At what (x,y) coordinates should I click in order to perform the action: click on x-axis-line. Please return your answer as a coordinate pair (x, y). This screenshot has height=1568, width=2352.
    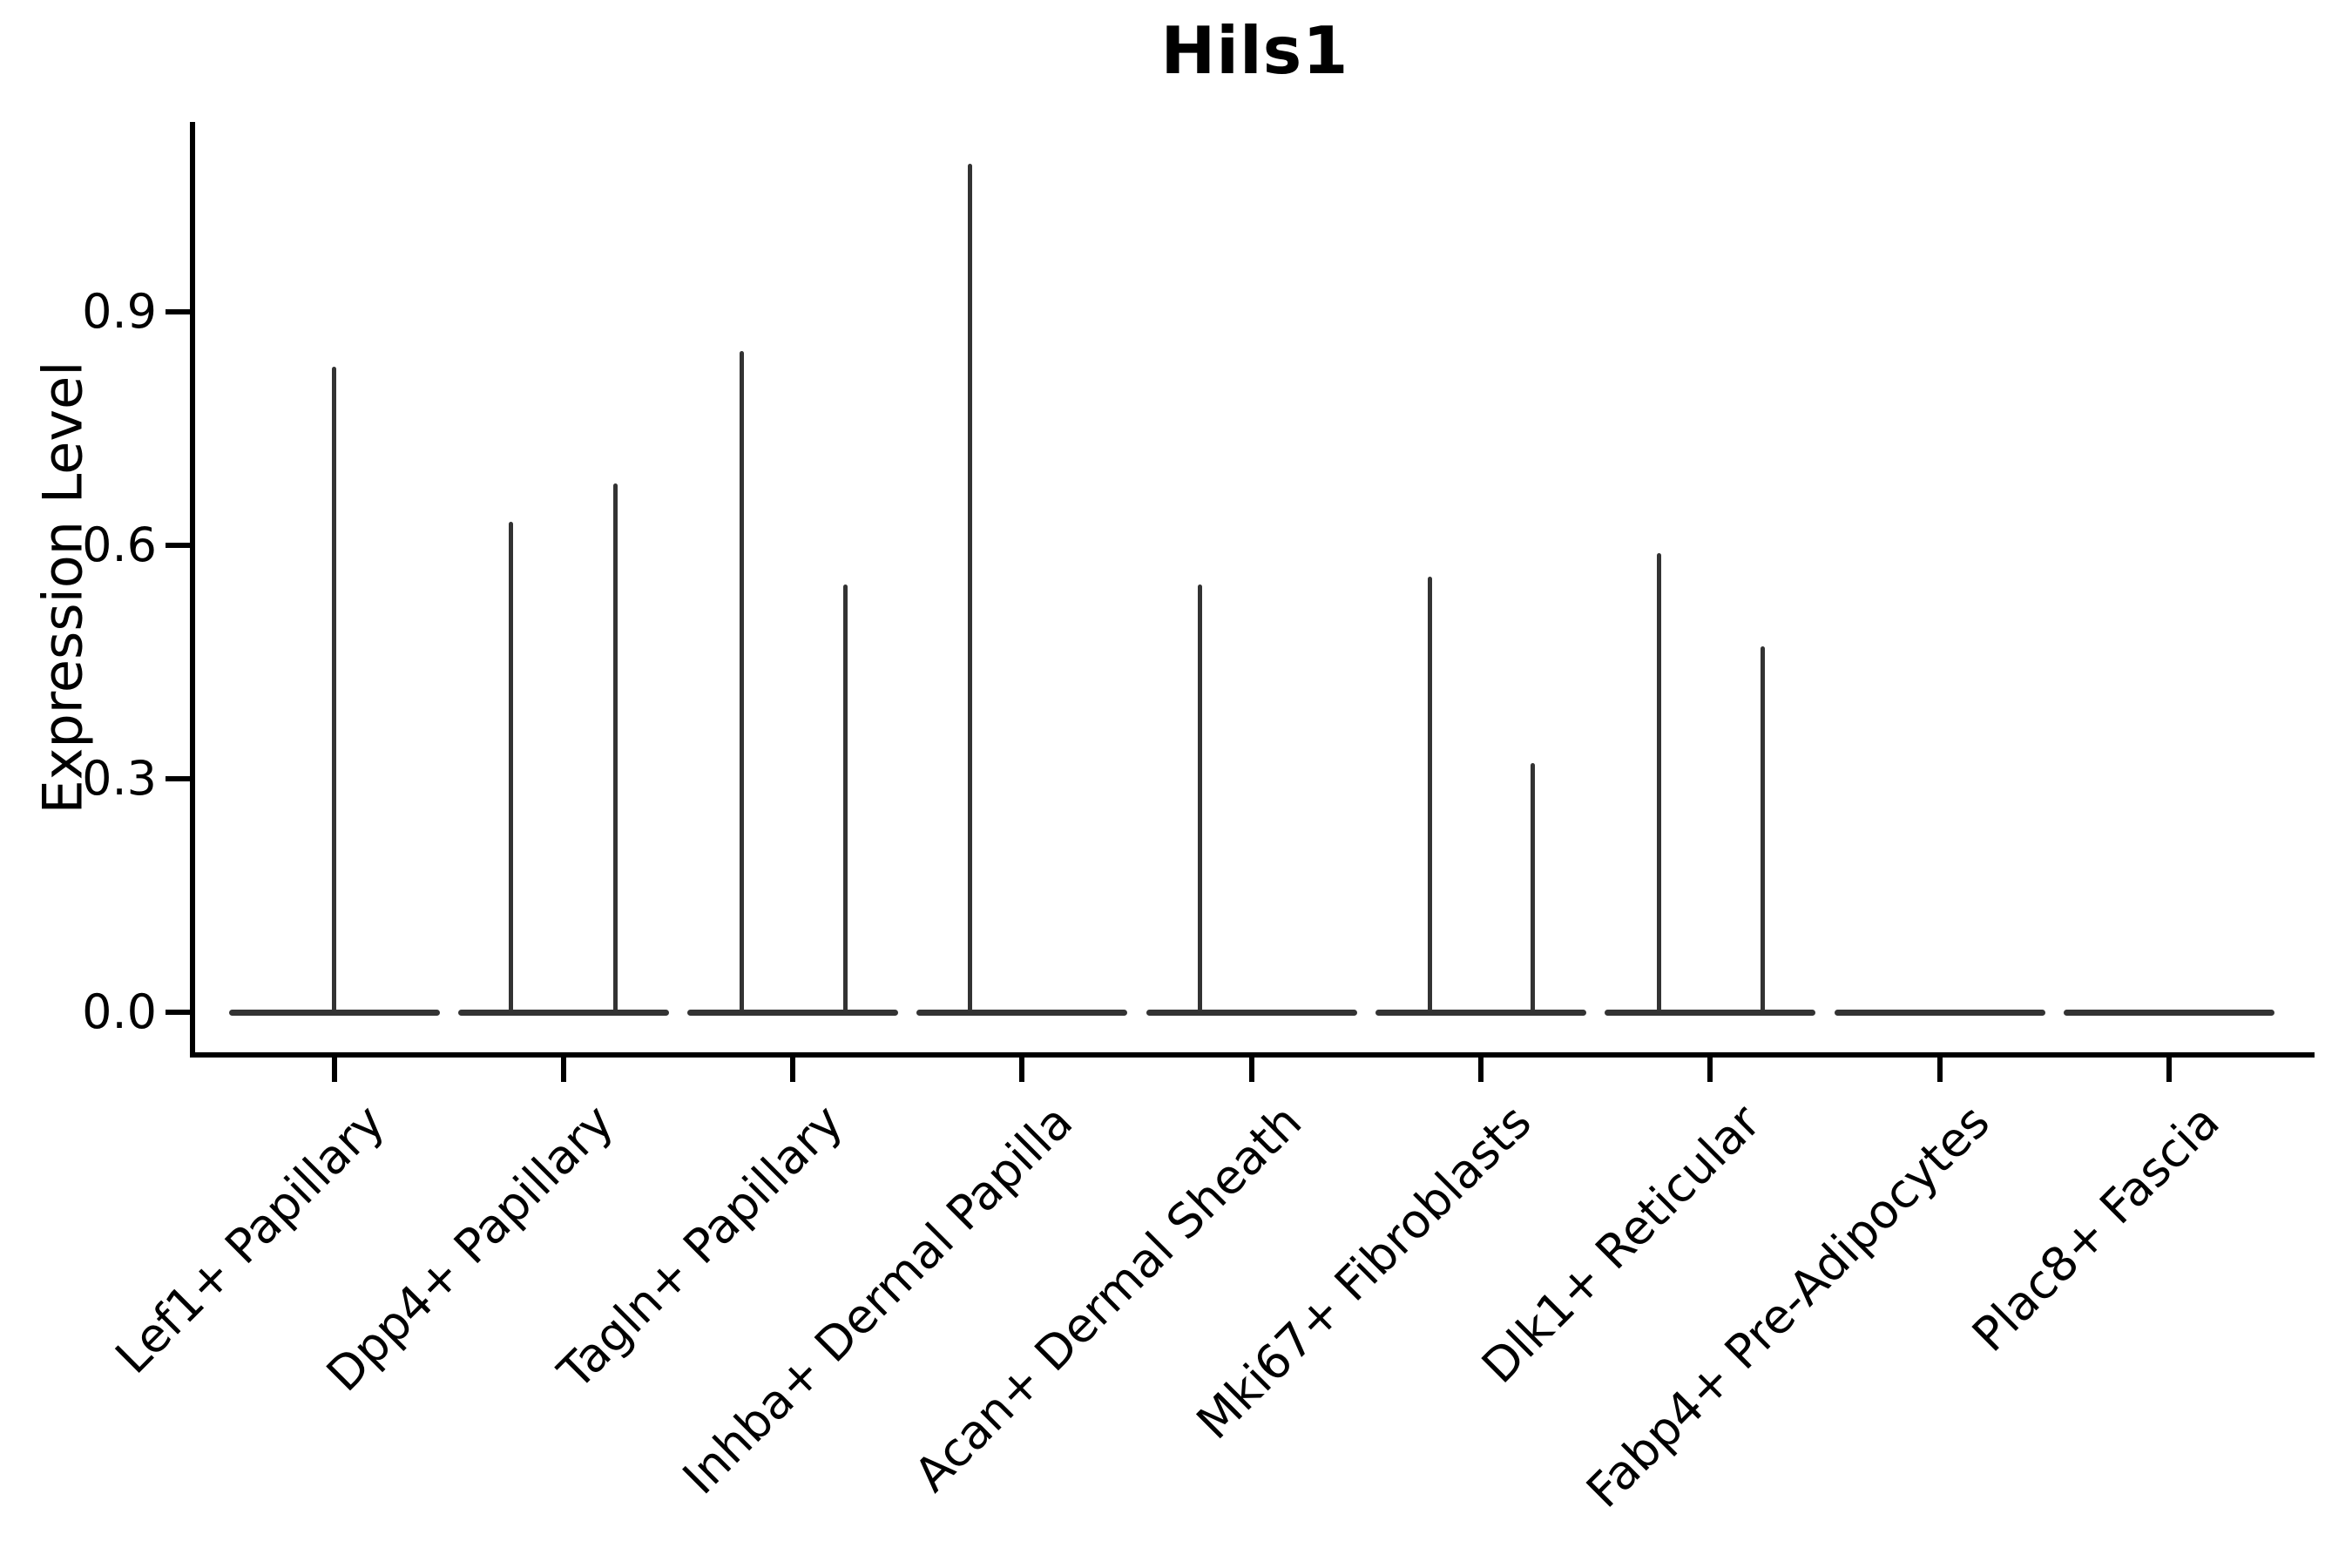
    Looking at the image, I should click on (1252, 1055).